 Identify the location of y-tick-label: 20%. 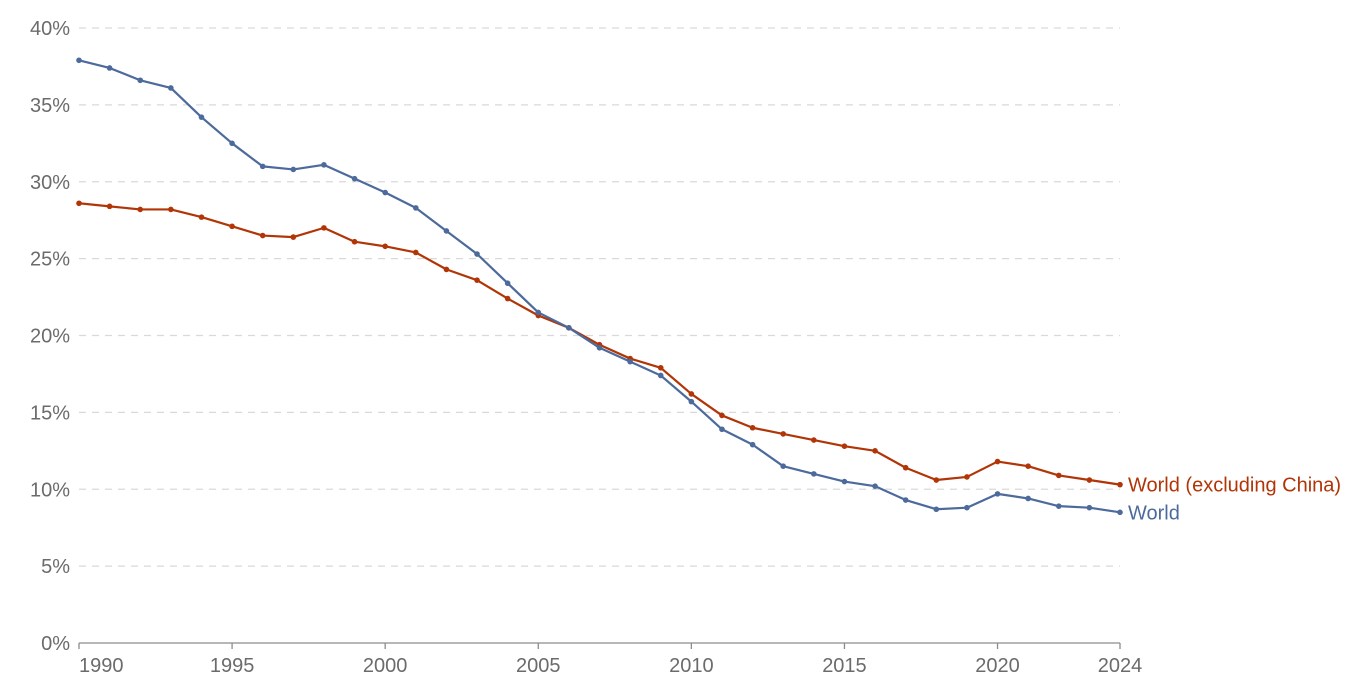
(50, 337).